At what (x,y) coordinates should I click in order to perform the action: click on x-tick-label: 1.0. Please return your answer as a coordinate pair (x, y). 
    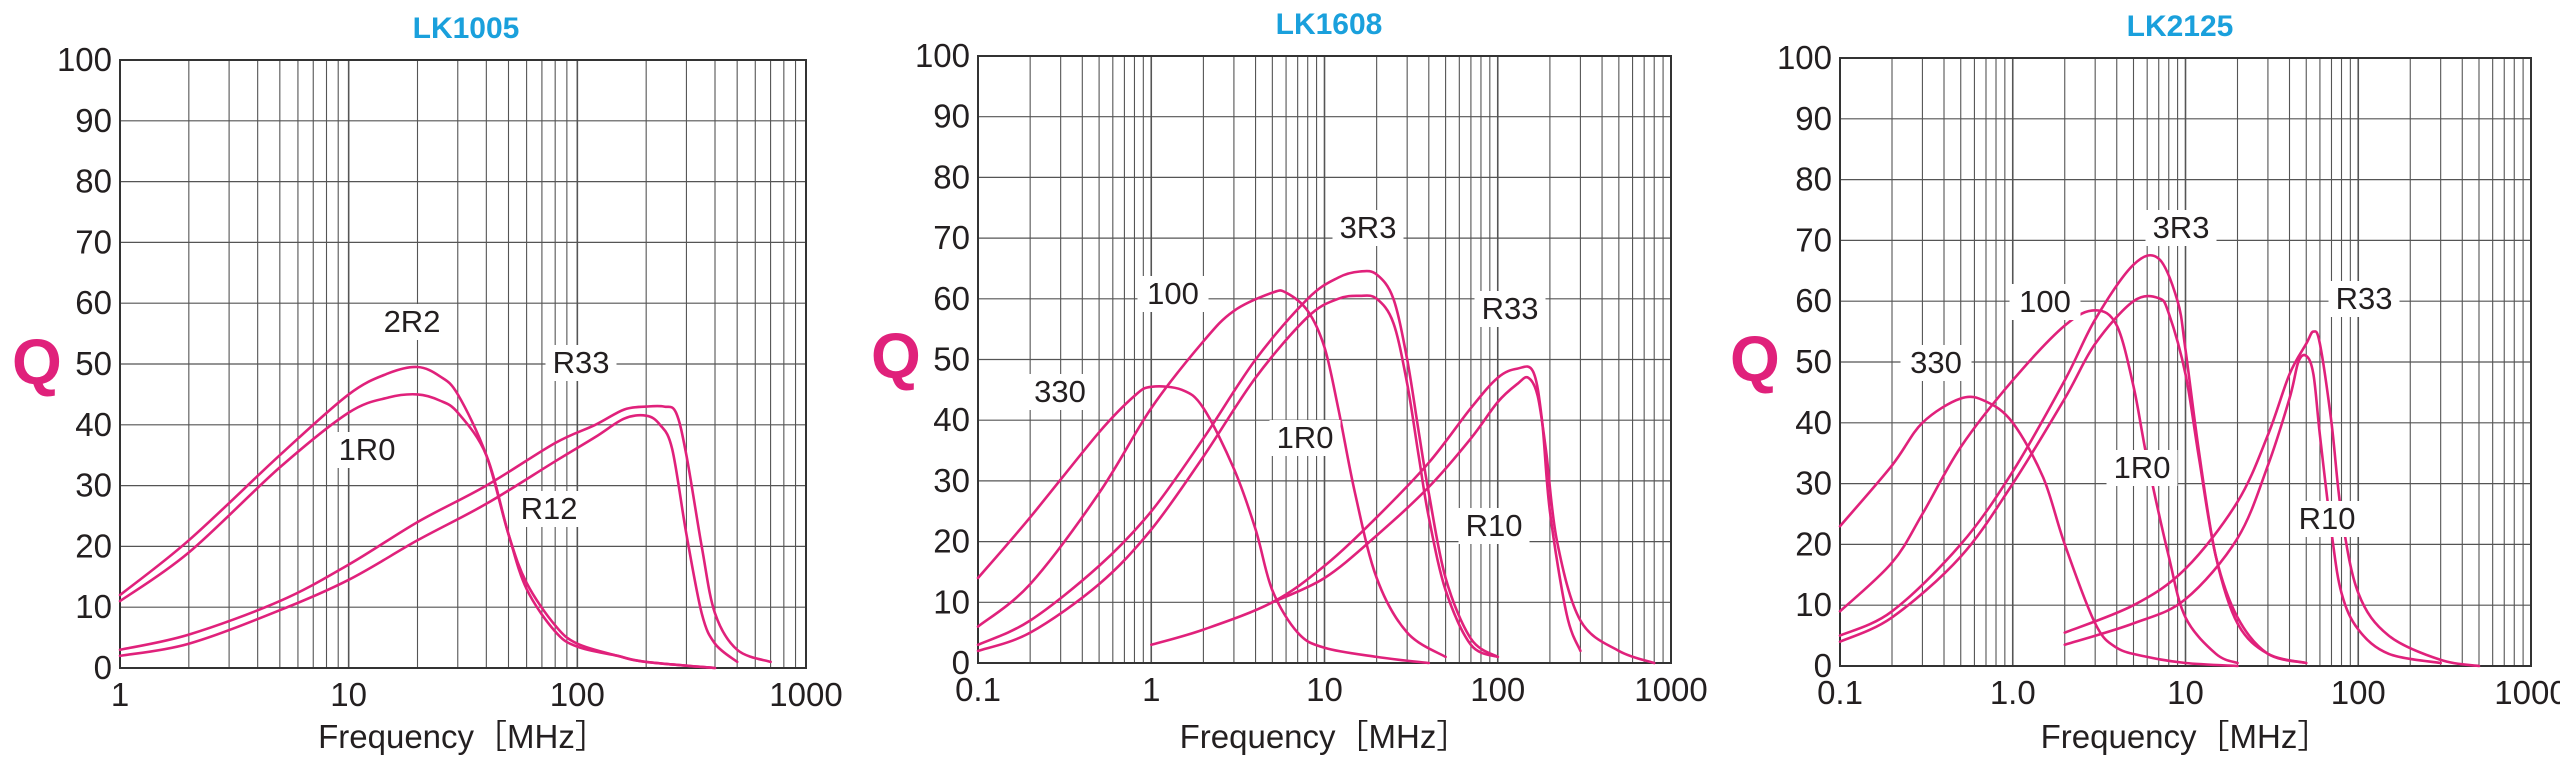
    Looking at the image, I should click on (2013, 692).